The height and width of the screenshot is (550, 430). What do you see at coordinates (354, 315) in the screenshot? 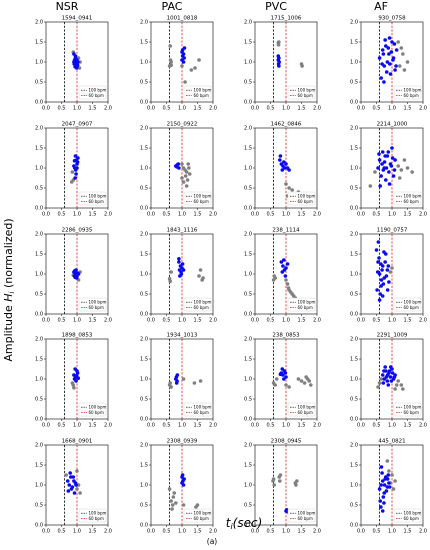
I see `y-tick-label: 0.0` at bounding box center [354, 315].